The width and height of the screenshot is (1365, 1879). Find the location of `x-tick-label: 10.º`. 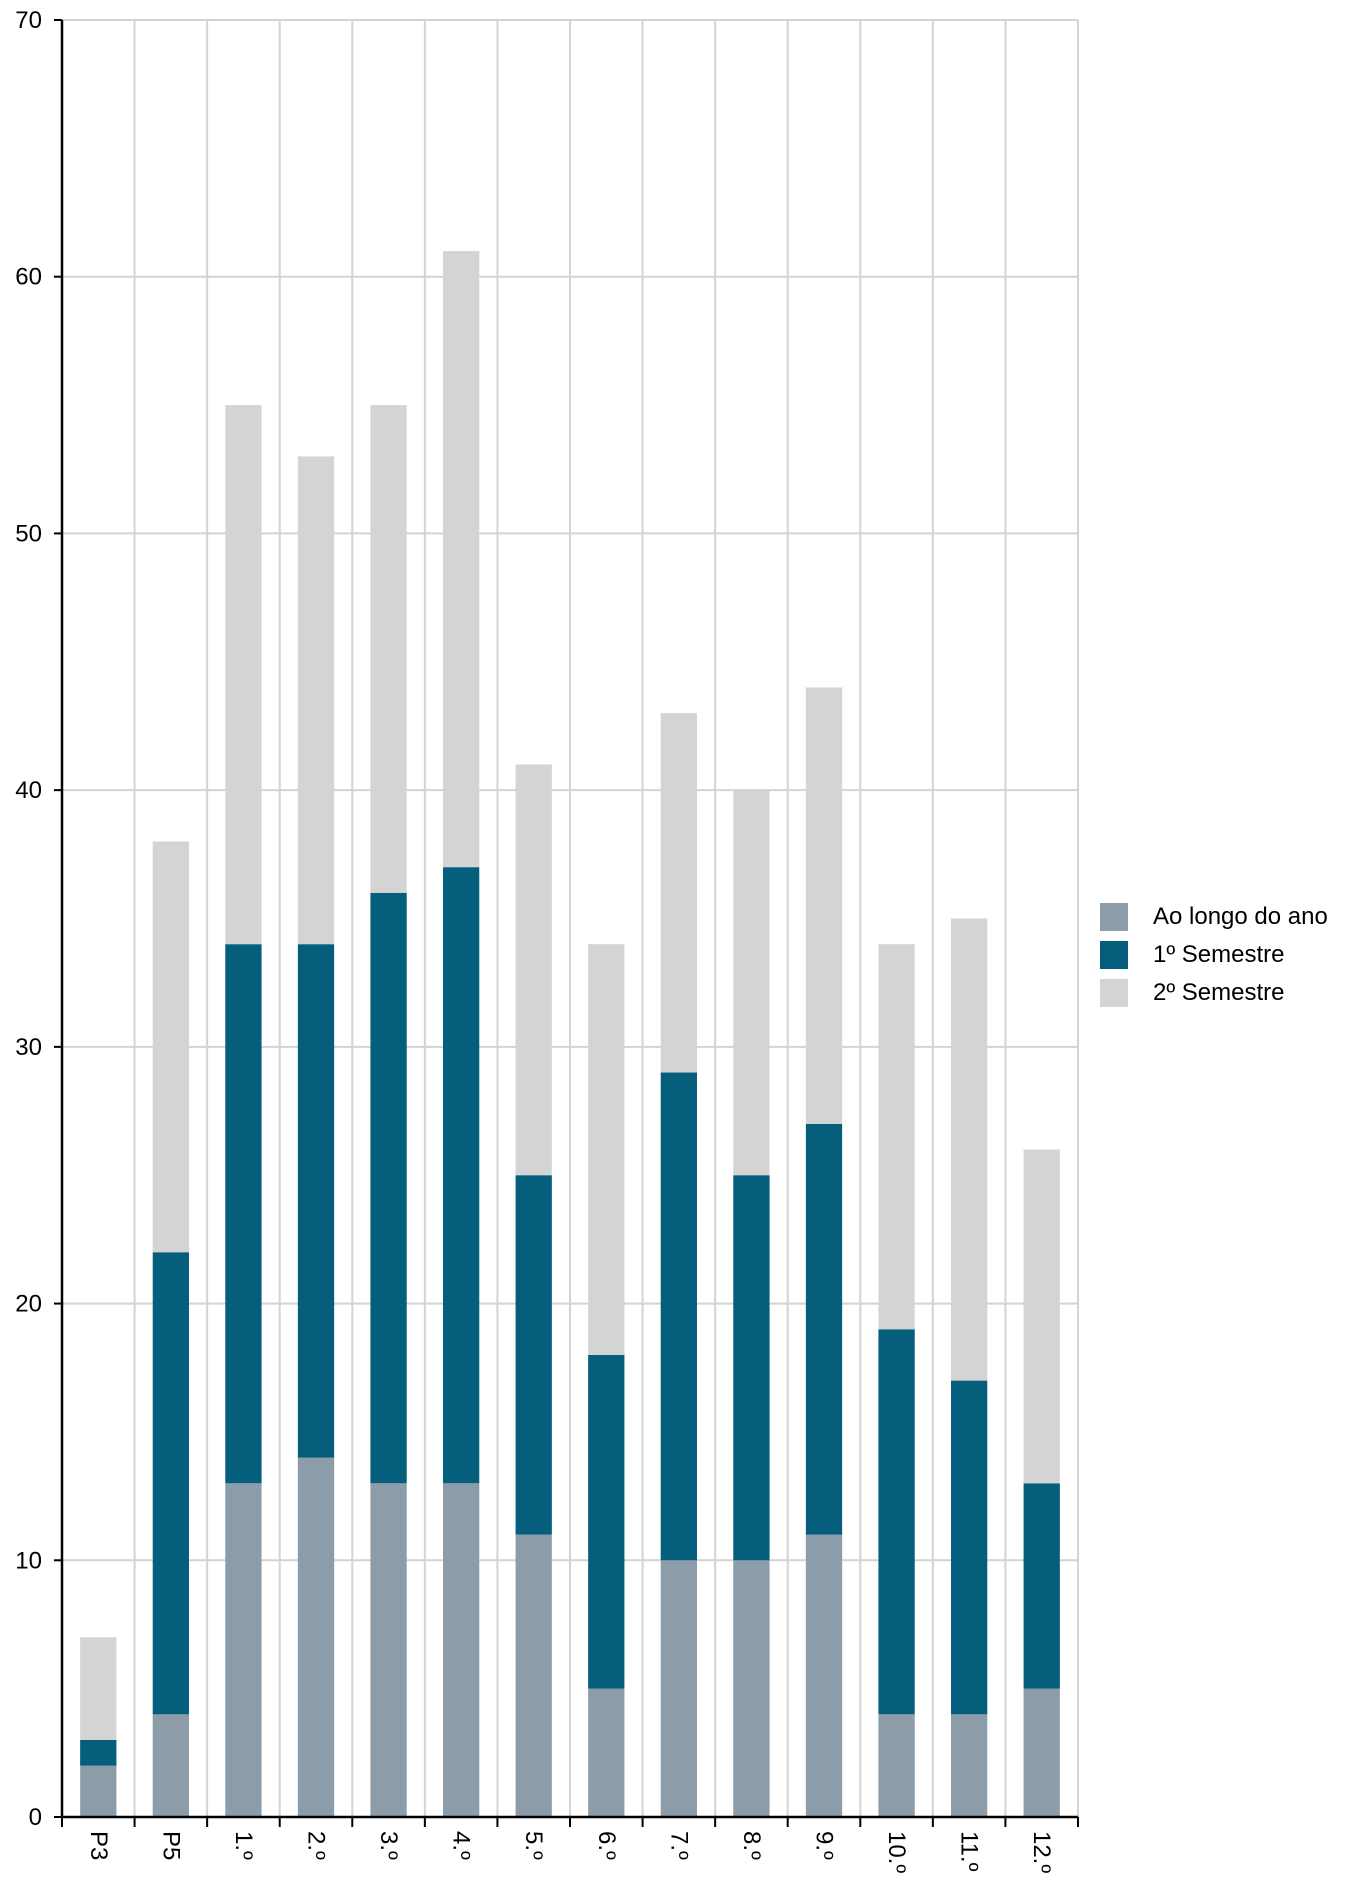

x-tick-label: 10.º is located at coordinates (896, 1852).